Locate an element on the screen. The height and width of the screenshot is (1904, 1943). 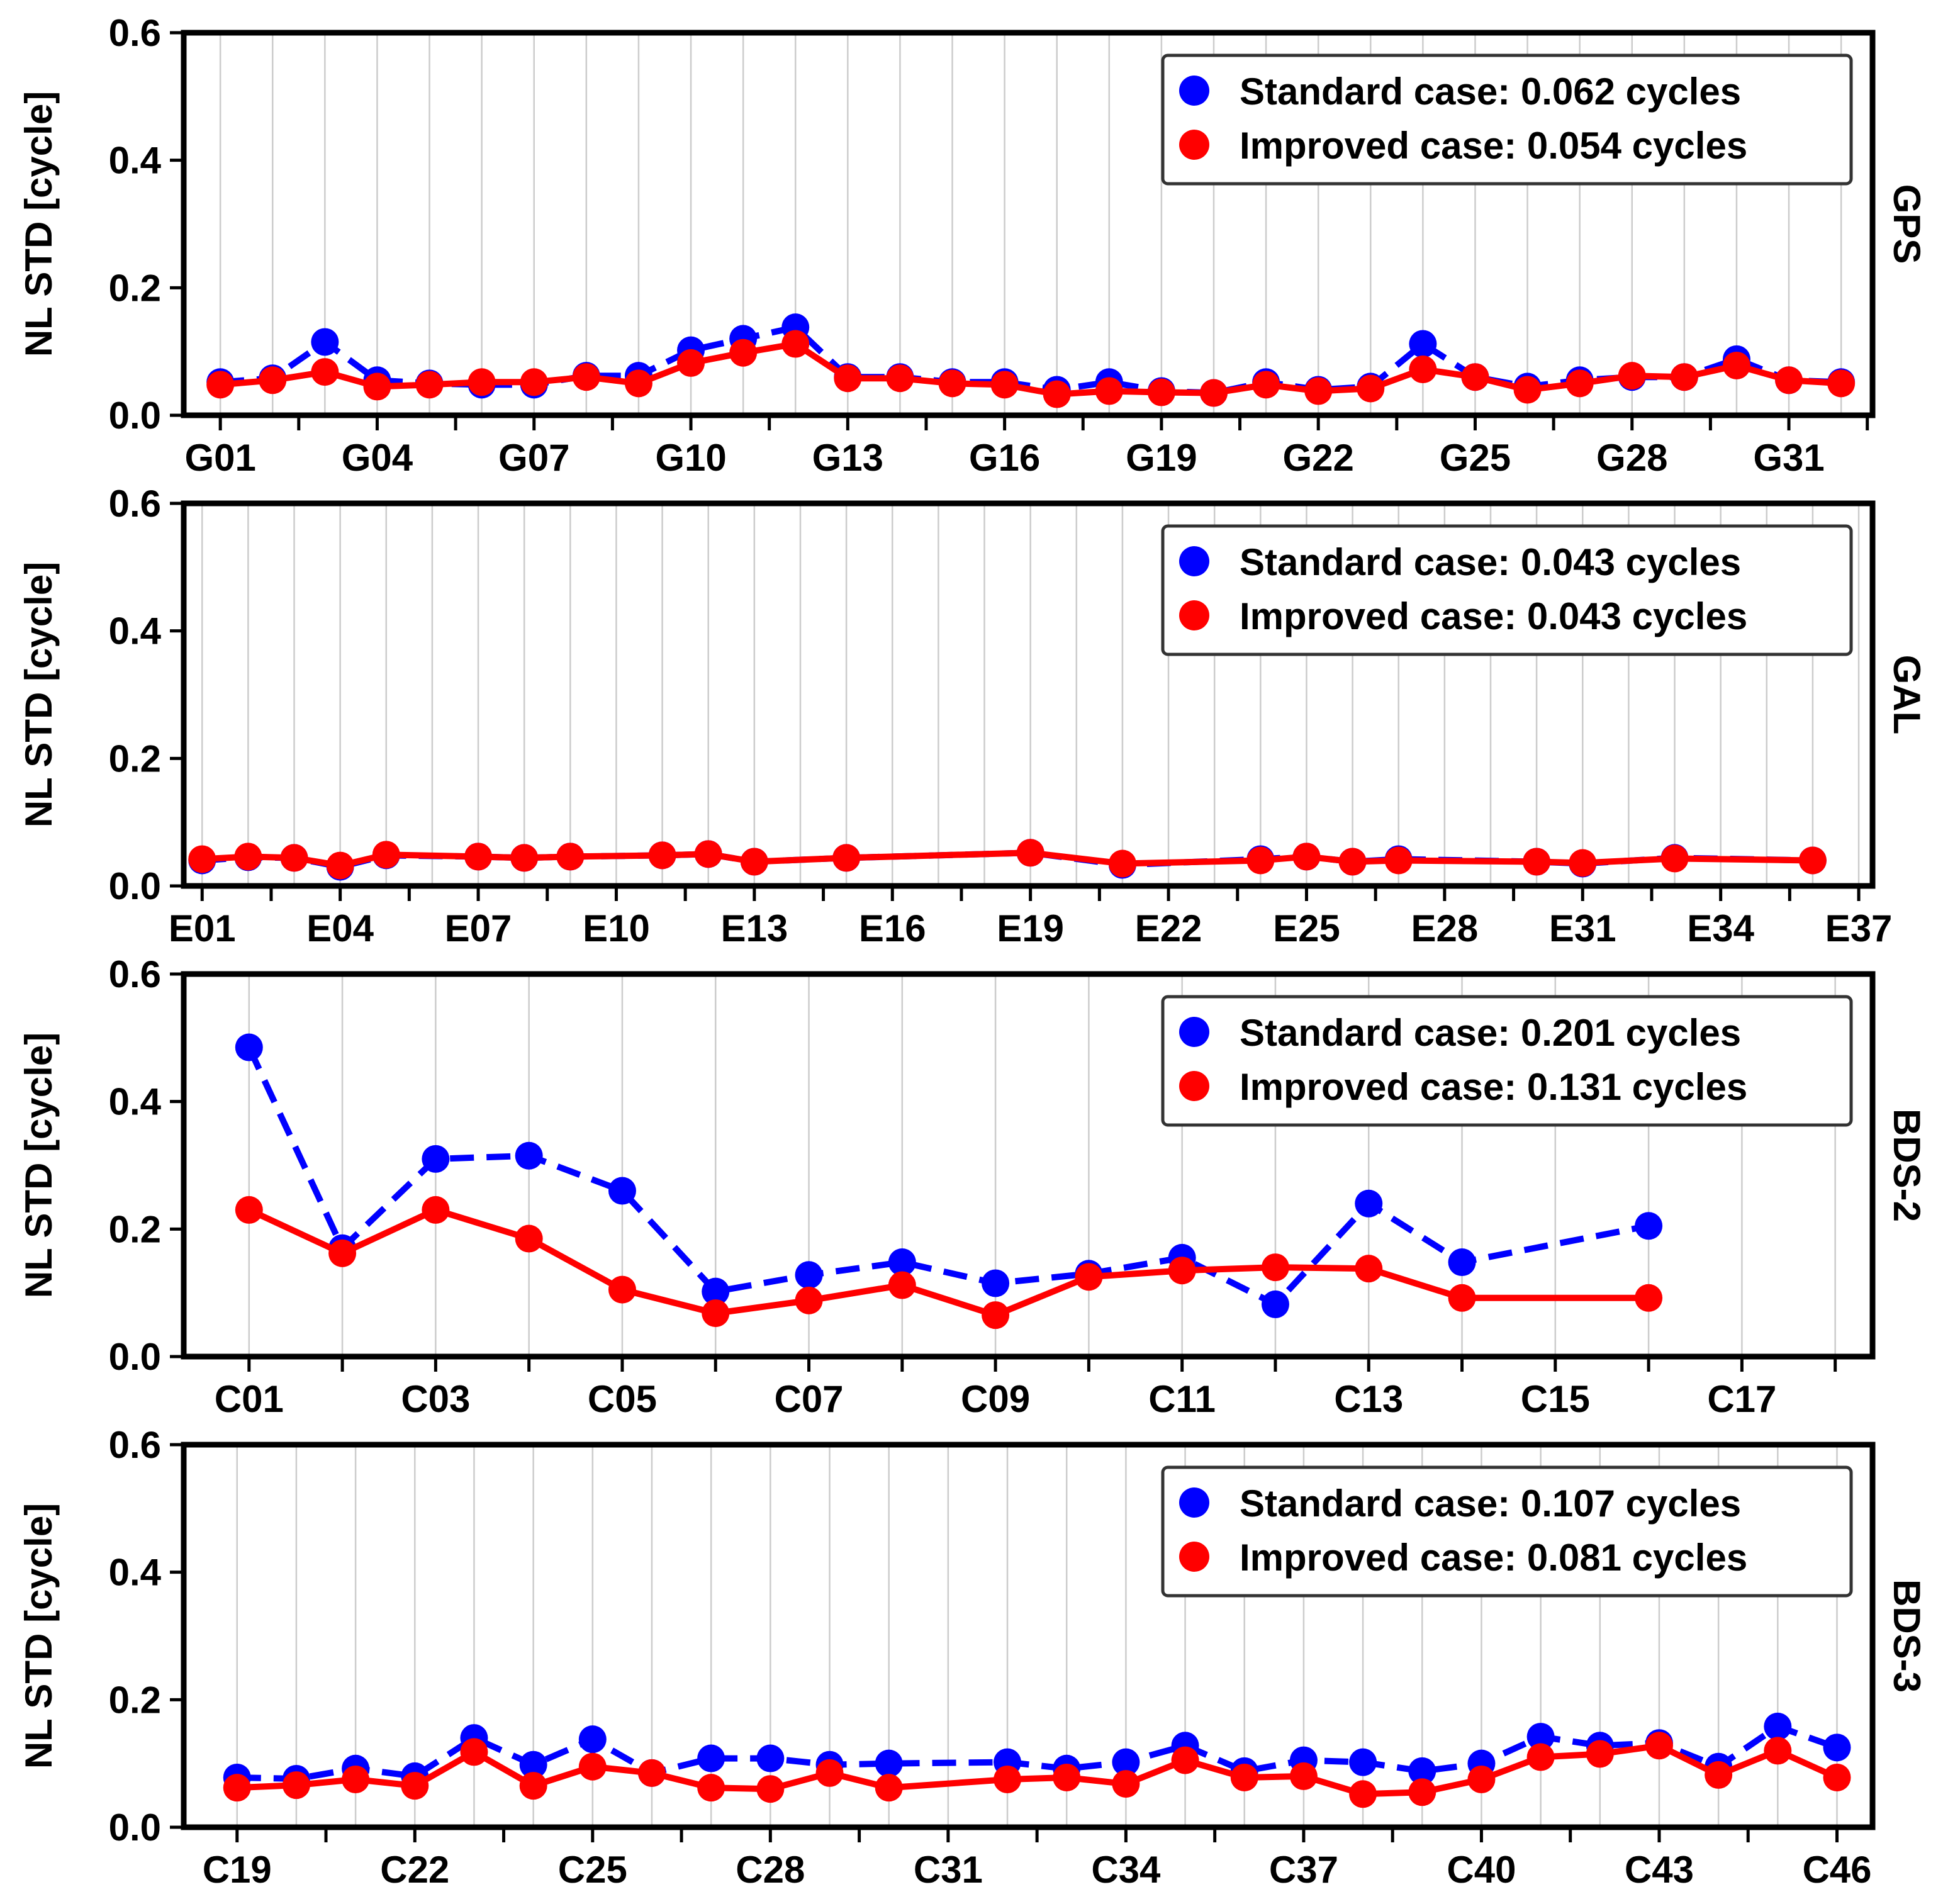
x-tick-label: G13 is located at coordinates (847, 458).